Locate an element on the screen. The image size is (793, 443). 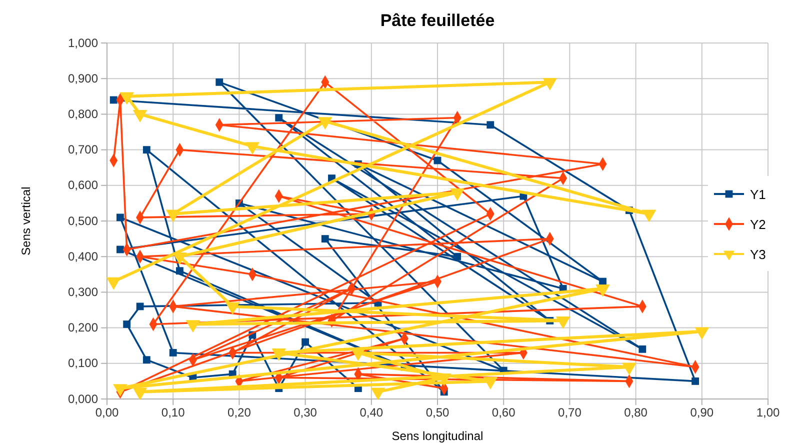
x-tick-label: 0,40 is located at coordinates (372, 413).